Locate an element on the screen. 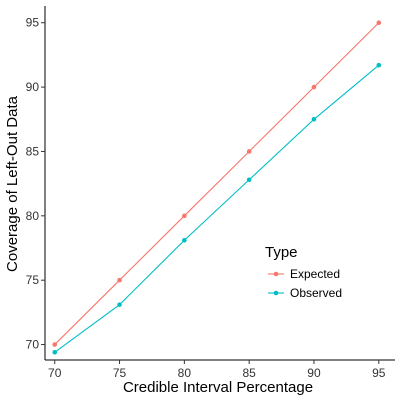  x-axis-title: Credible Interval Percentage is located at coordinates (218, 387).